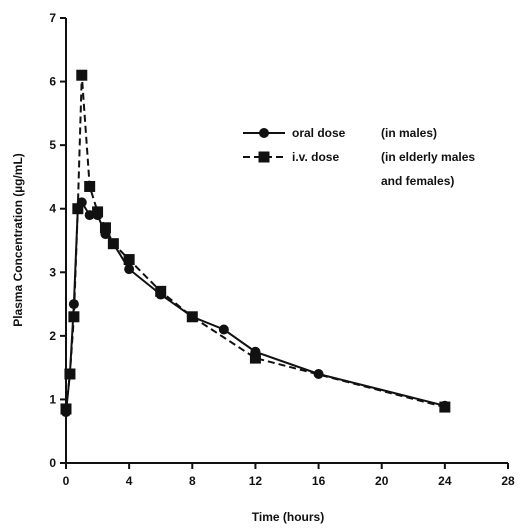  I want to click on x-tick-label: 0, so click(66, 481).